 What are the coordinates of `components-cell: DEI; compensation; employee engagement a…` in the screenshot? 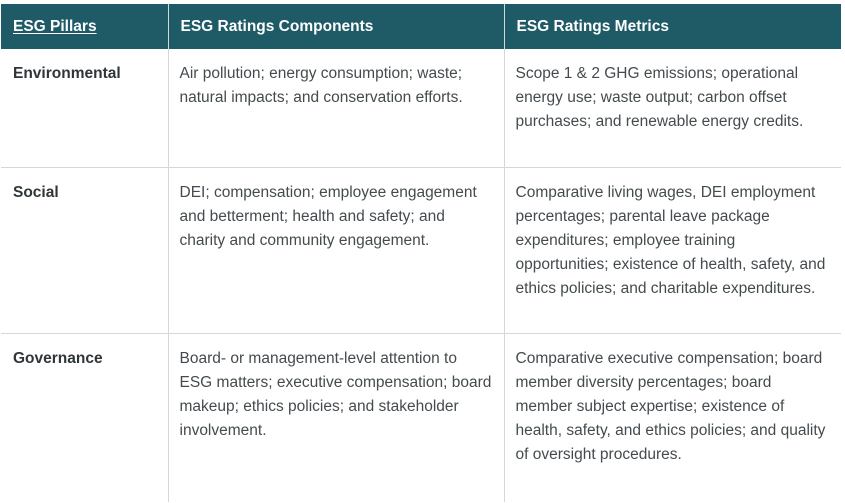 It's located at (336, 250).